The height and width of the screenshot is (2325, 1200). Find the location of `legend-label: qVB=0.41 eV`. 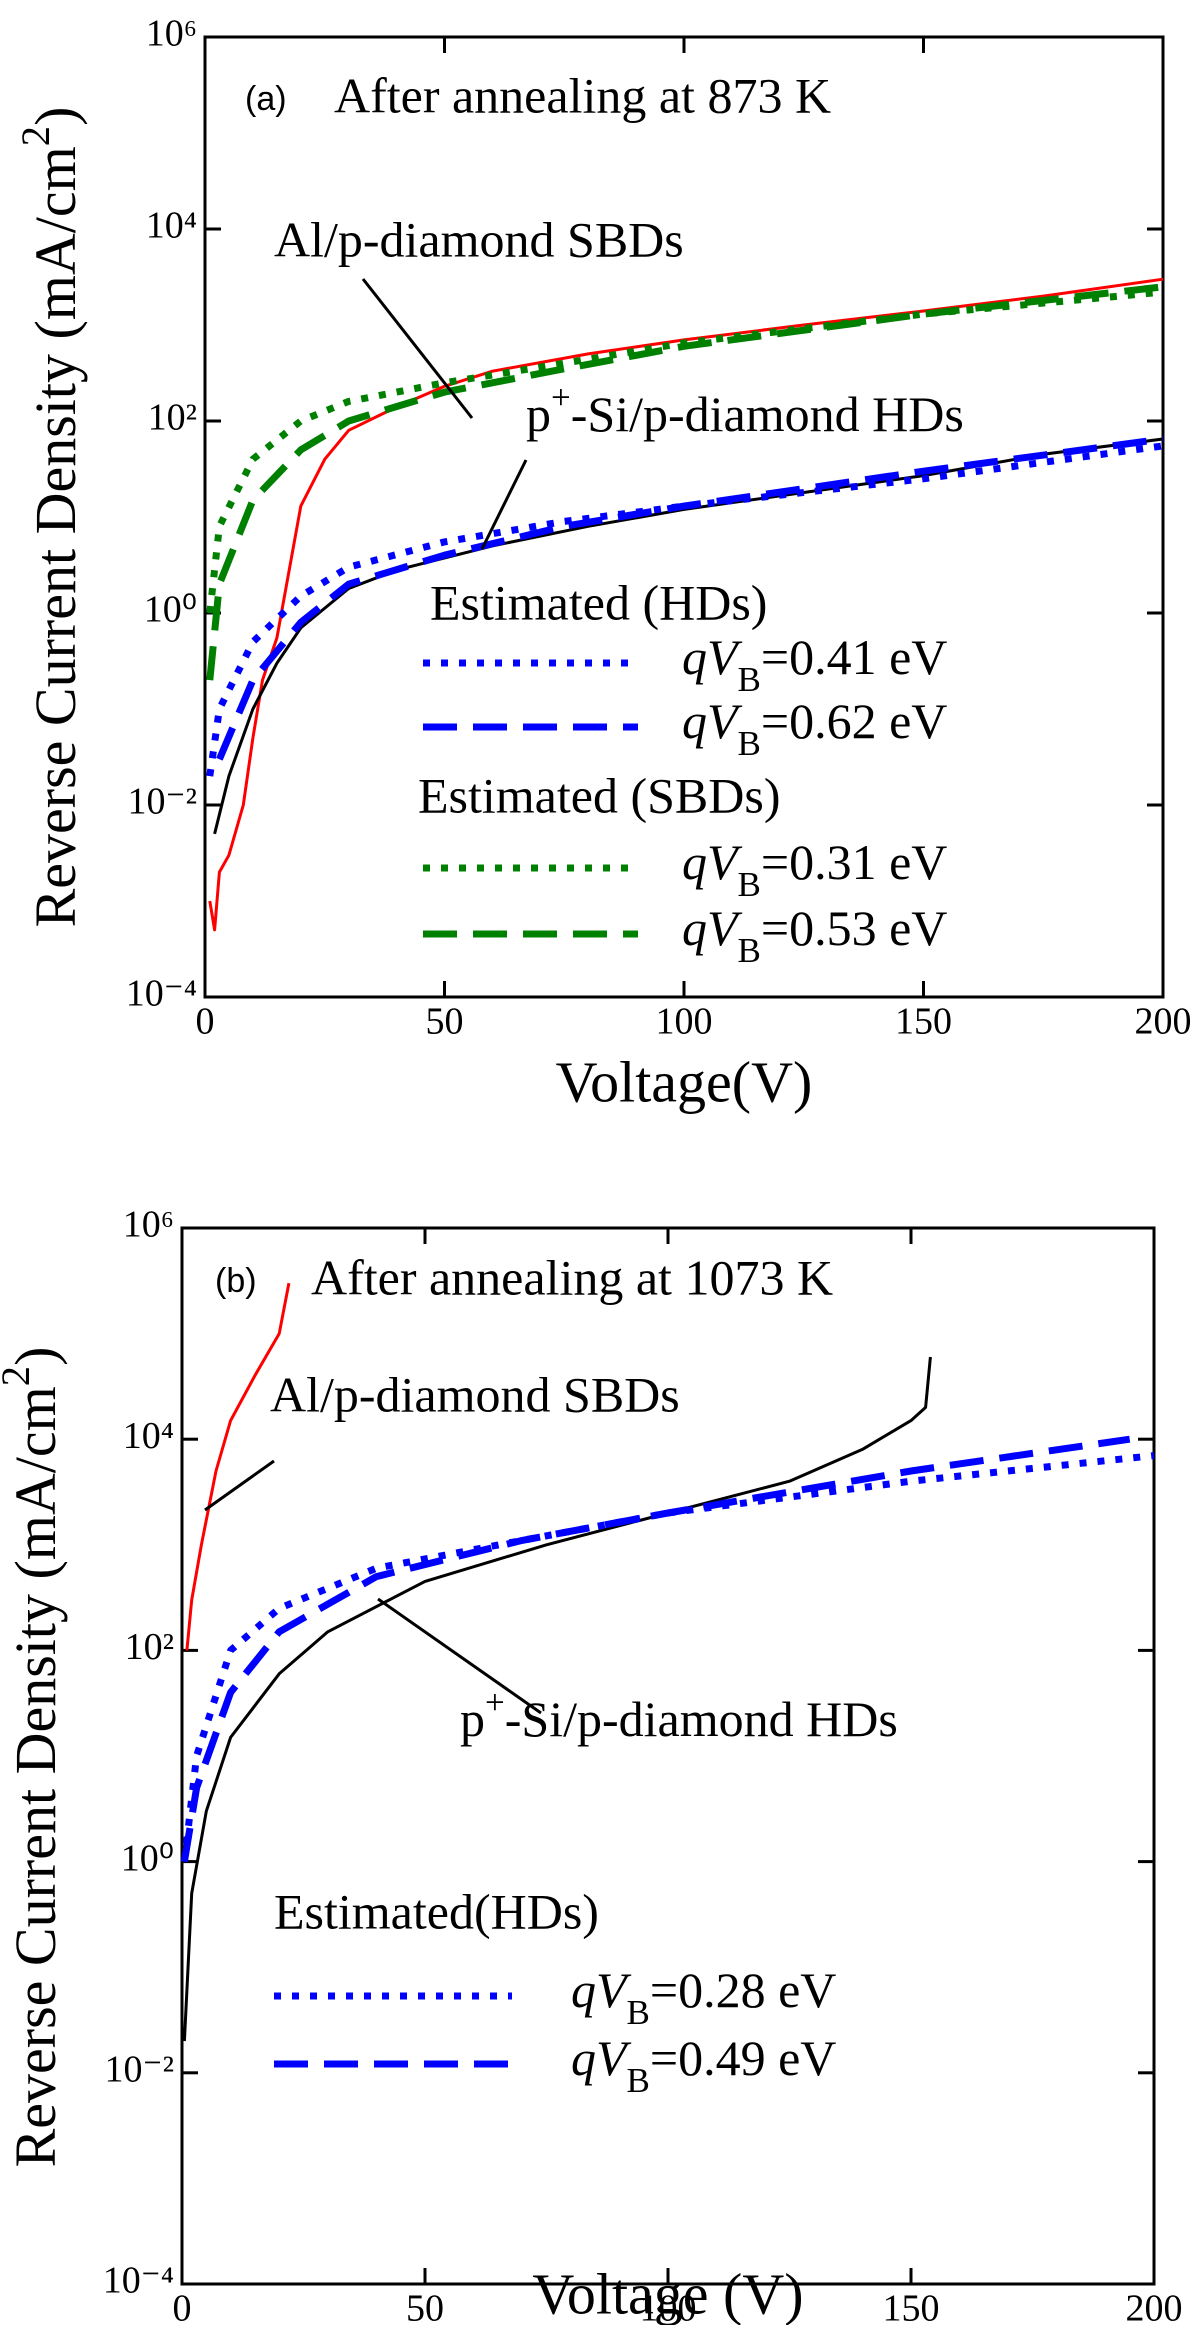

legend-label: qVB=0.41 eV is located at coordinates (814, 663).